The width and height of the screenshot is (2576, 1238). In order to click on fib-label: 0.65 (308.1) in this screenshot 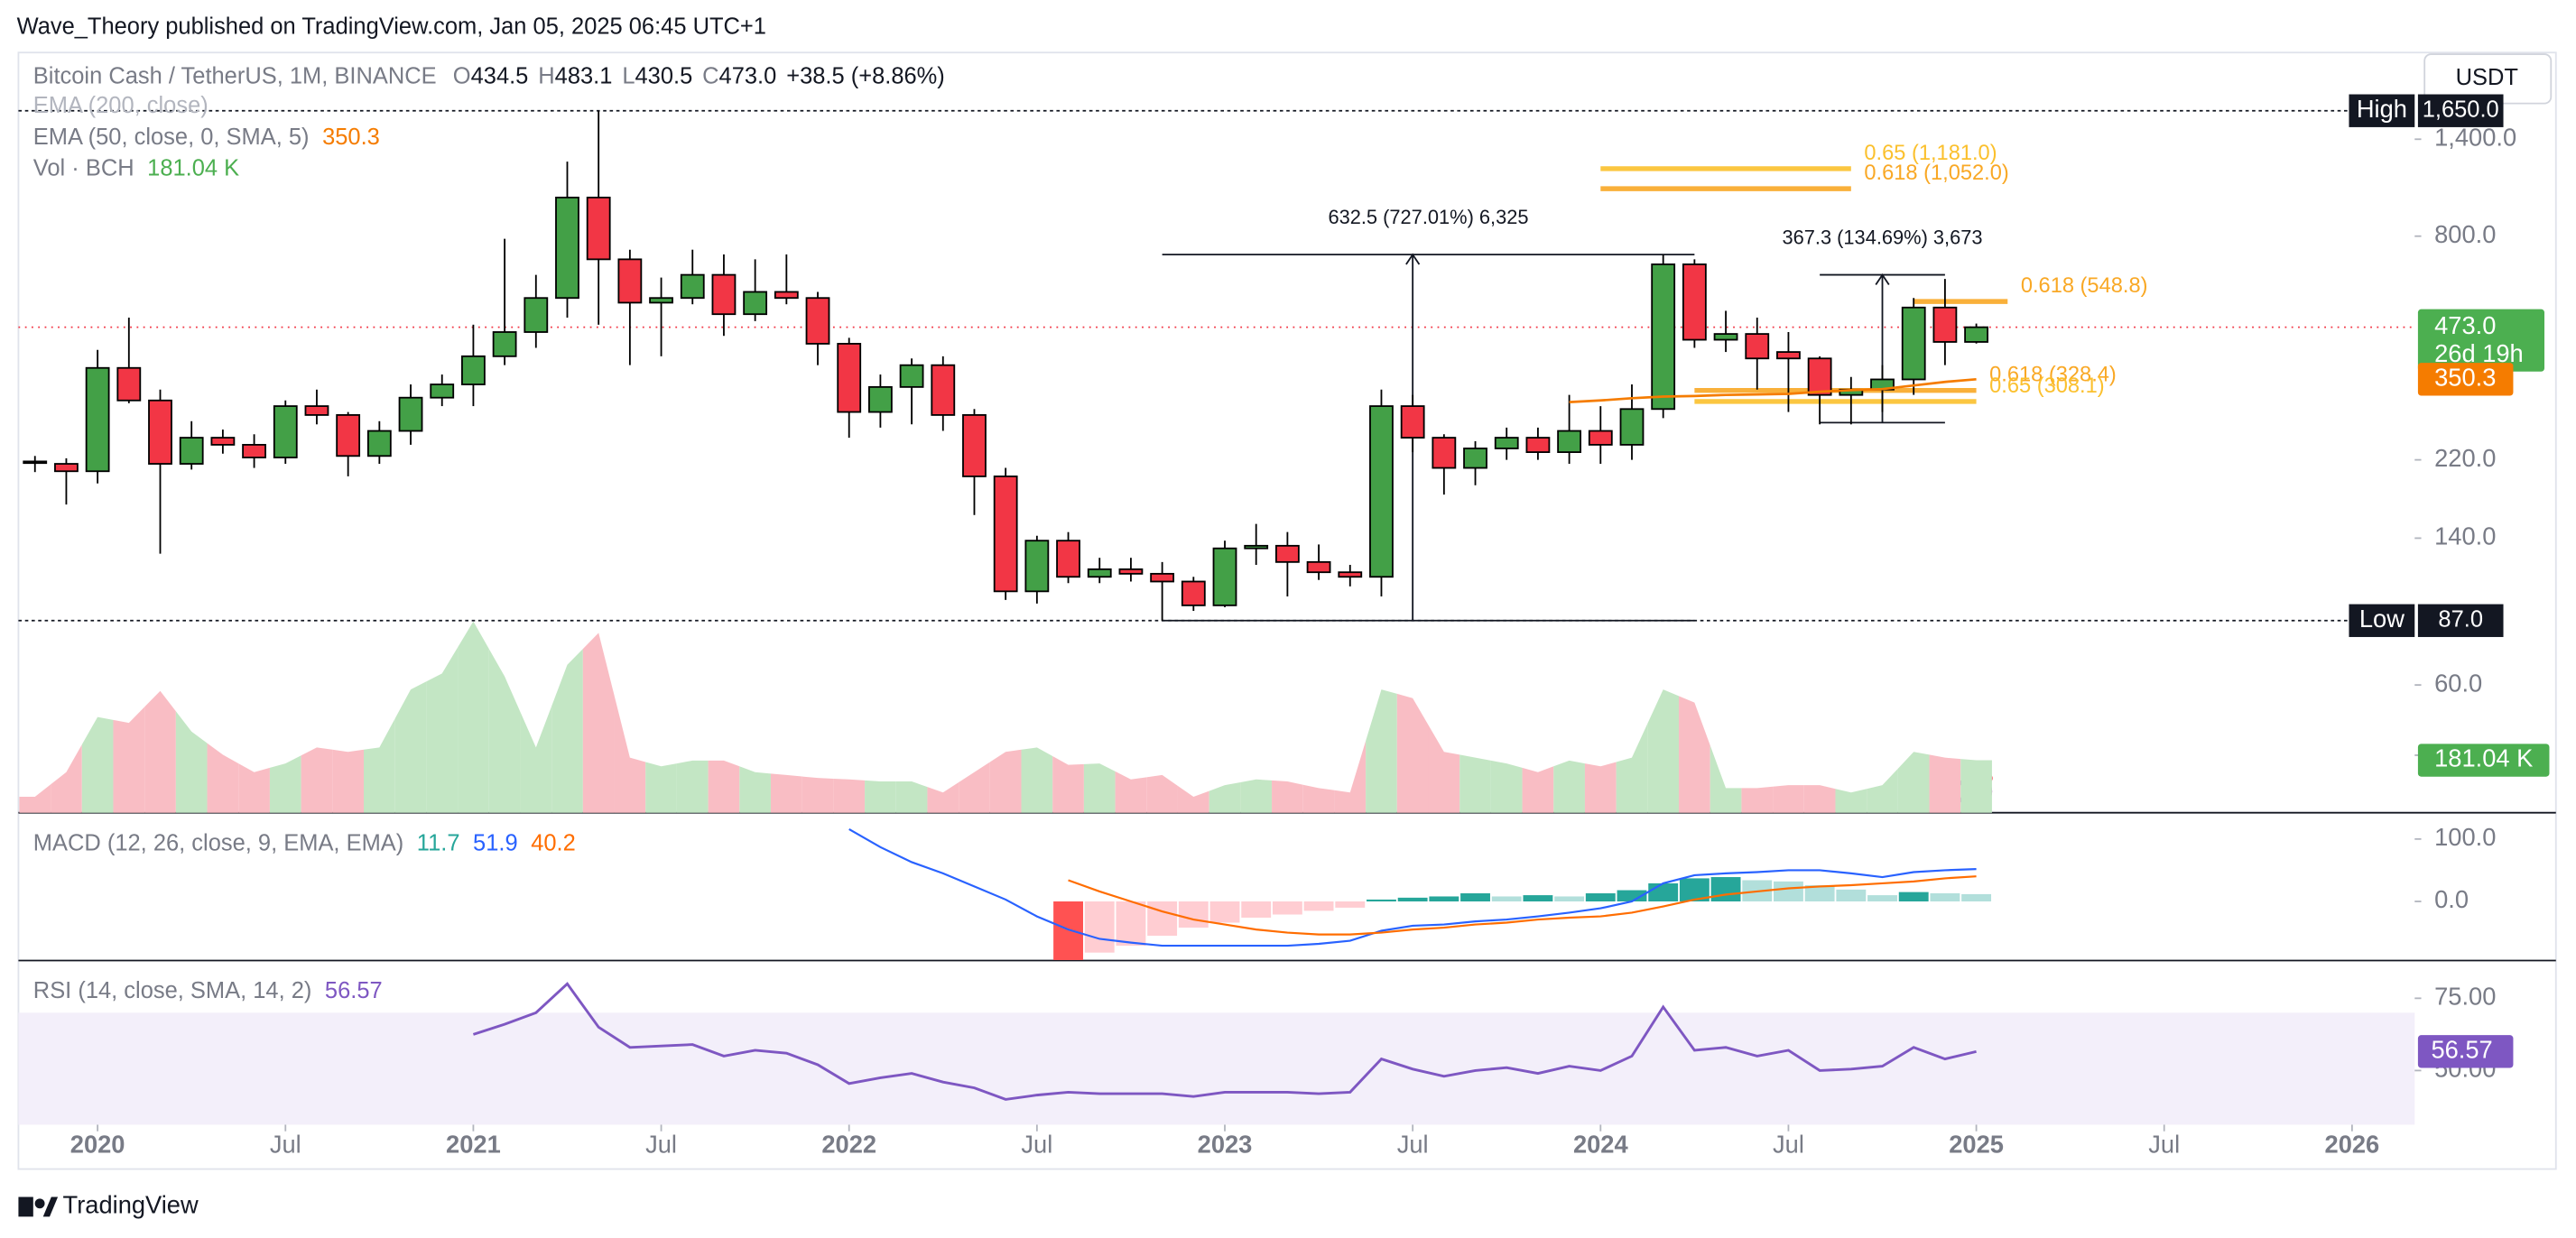, I will do `click(2047, 386)`.